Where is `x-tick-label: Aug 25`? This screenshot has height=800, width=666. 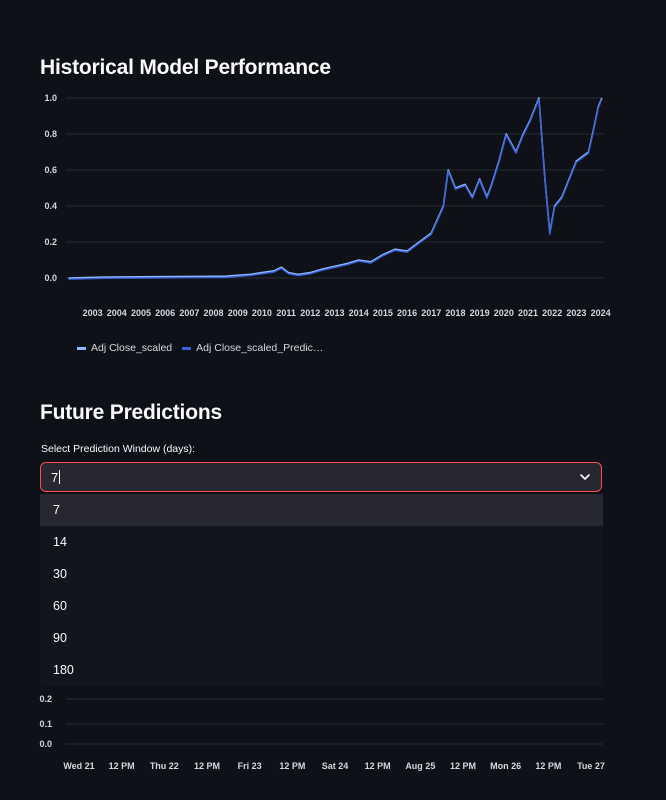
x-tick-label: Aug 25 is located at coordinates (420, 766).